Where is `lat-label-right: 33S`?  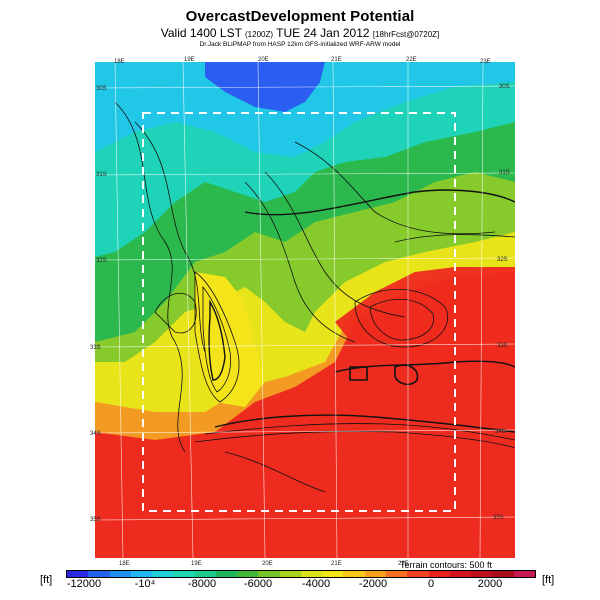 lat-label-right: 33S is located at coordinates (502, 346).